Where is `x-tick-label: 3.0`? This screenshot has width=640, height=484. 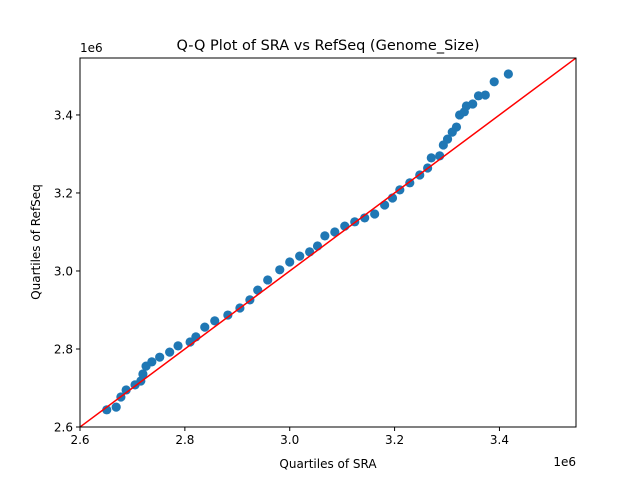
x-tick-label: 3.0 is located at coordinates (289, 440).